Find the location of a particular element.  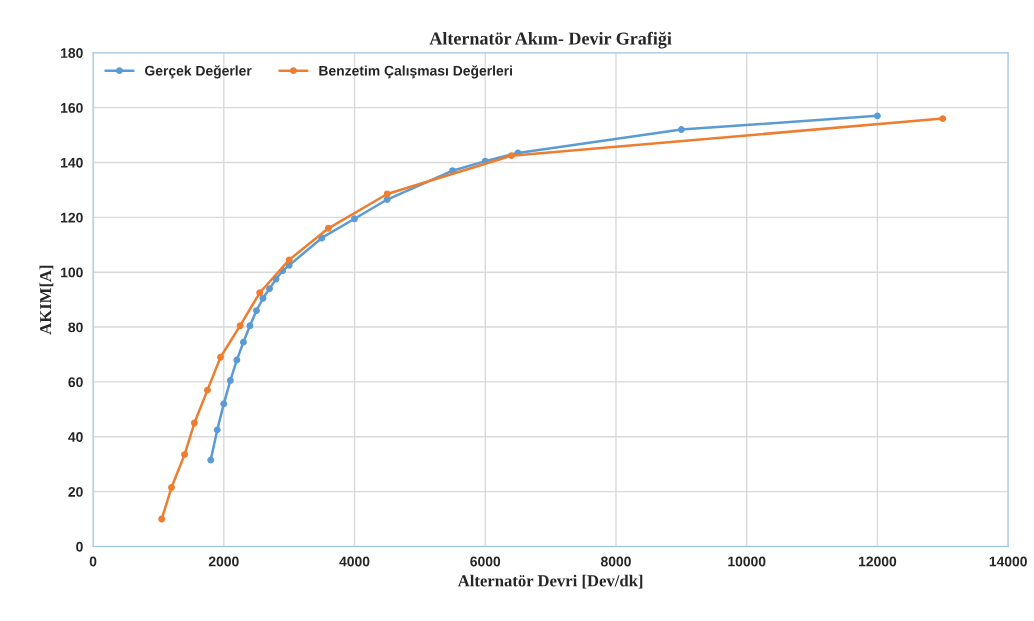

y-tick-label: 20 is located at coordinates (75, 491).